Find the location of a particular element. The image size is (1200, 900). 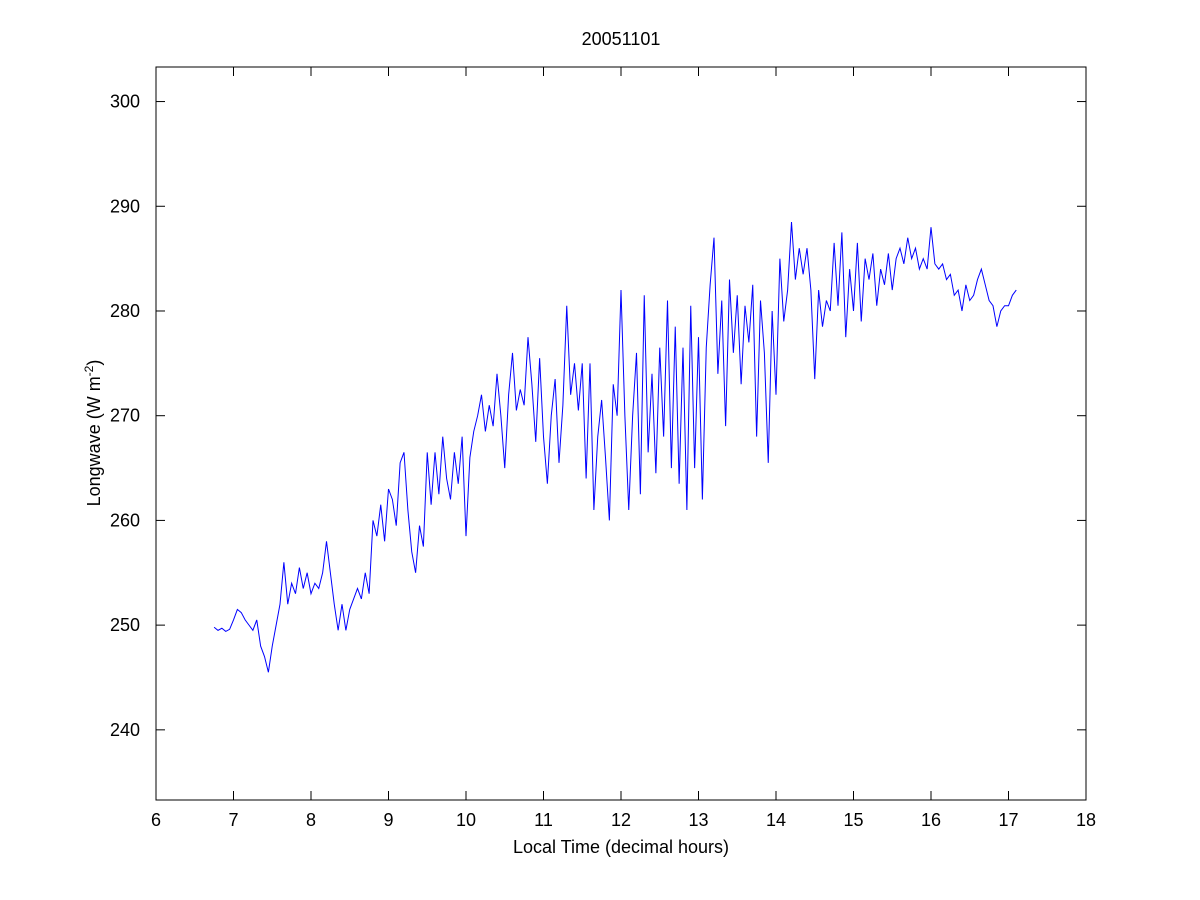

x-tick-label: 18 is located at coordinates (1086, 820).